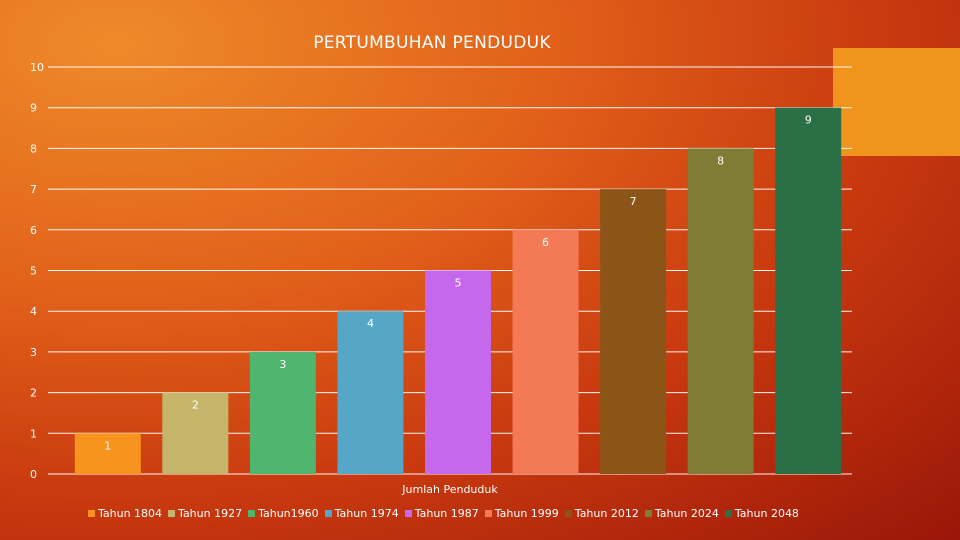  Describe the element at coordinates (449, 489) in the screenshot. I see `x-axis-title: Jumlah Penduduk` at that location.